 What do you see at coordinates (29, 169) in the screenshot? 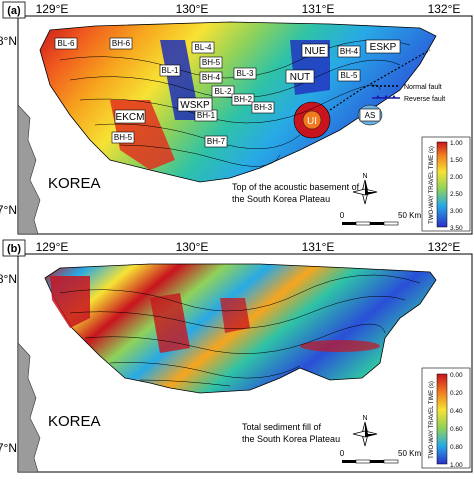
I see `korea-land-a` at bounding box center [29, 169].